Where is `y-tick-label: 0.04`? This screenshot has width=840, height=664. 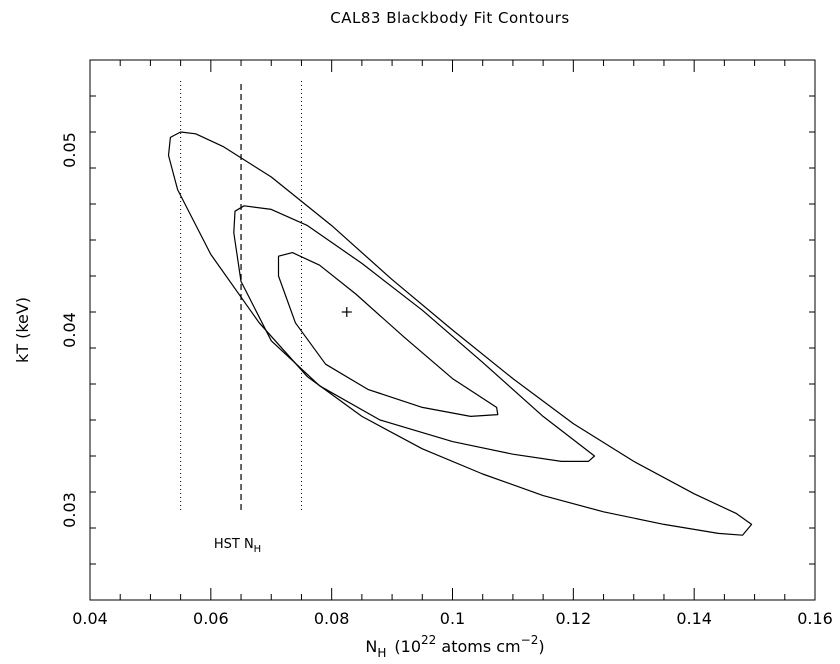
y-tick-label: 0.04 is located at coordinates (69, 330).